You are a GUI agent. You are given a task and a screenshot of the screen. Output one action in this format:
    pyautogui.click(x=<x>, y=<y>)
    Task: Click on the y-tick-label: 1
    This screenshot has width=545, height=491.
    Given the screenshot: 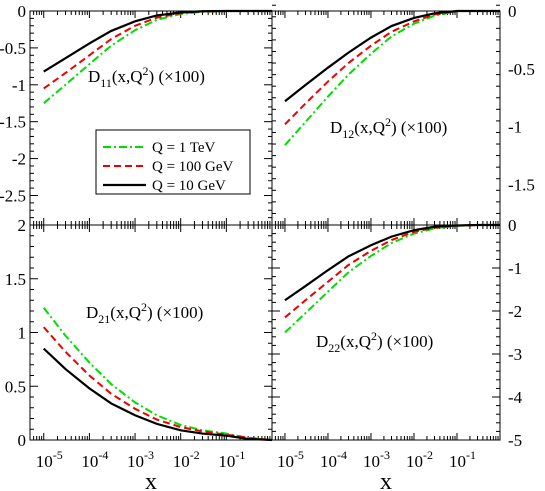 What is the action you would take?
    pyautogui.click(x=22, y=333)
    